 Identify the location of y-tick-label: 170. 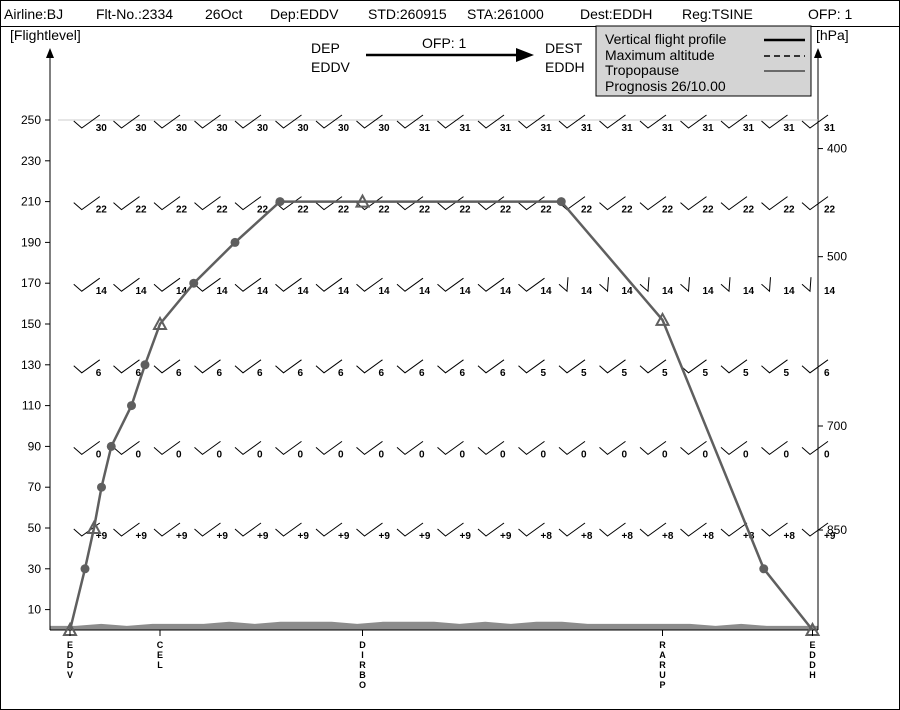
(31, 283).